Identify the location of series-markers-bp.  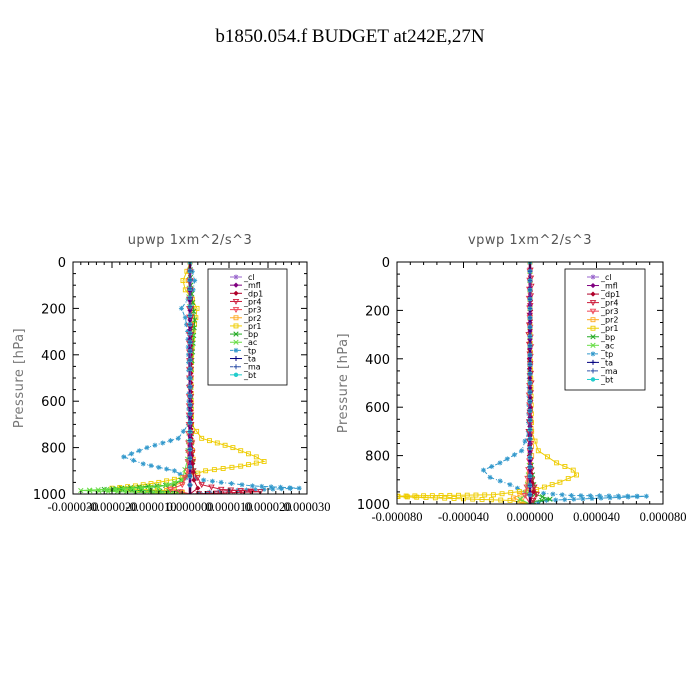
(149, 378).